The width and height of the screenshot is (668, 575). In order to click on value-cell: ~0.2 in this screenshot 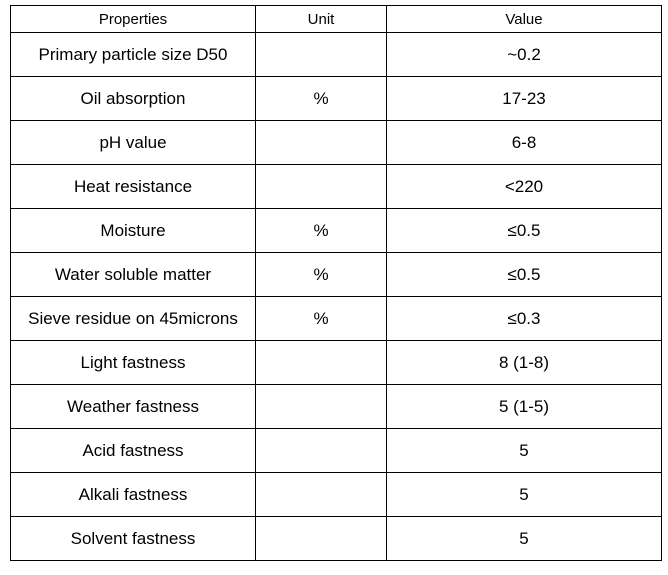, I will do `click(524, 54)`.